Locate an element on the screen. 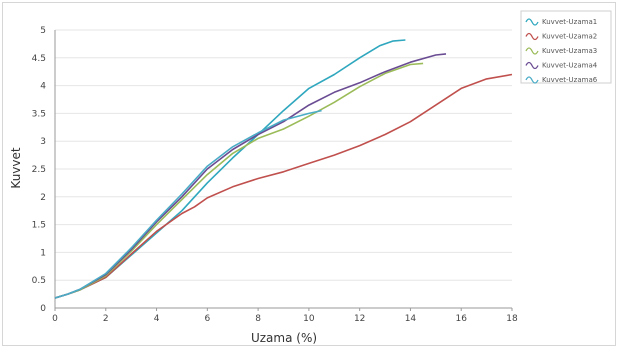  y-tick-labels: 0 0.5 1 1.5 2 2.5 3 3.5 4 4.5 5 is located at coordinates (39, 170).